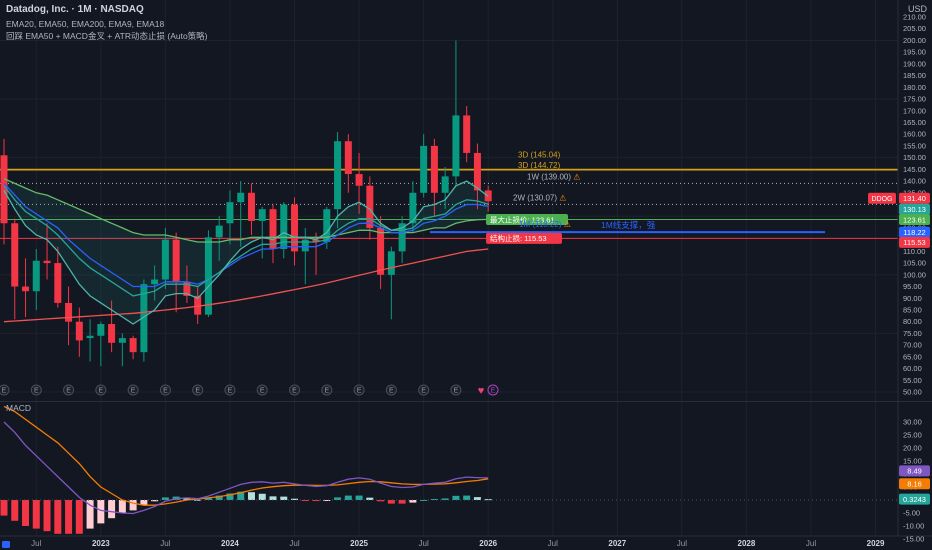 Image resolution: width=932 pixels, height=550 pixels. I want to click on ema9-line, so click(246, 252).